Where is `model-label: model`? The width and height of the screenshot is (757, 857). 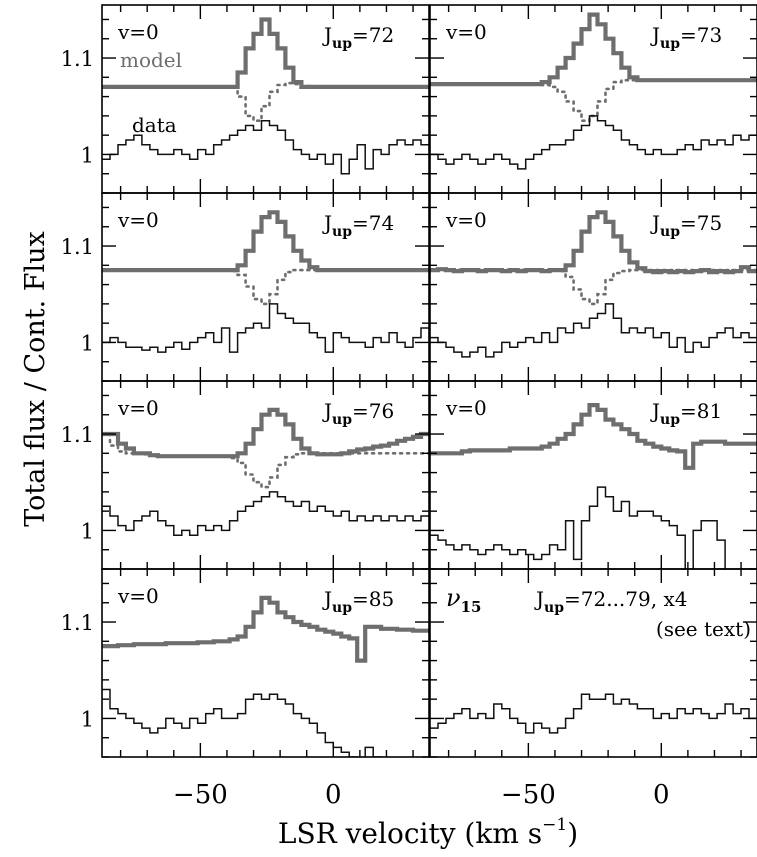
model-label: model is located at coordinates (151, 60).